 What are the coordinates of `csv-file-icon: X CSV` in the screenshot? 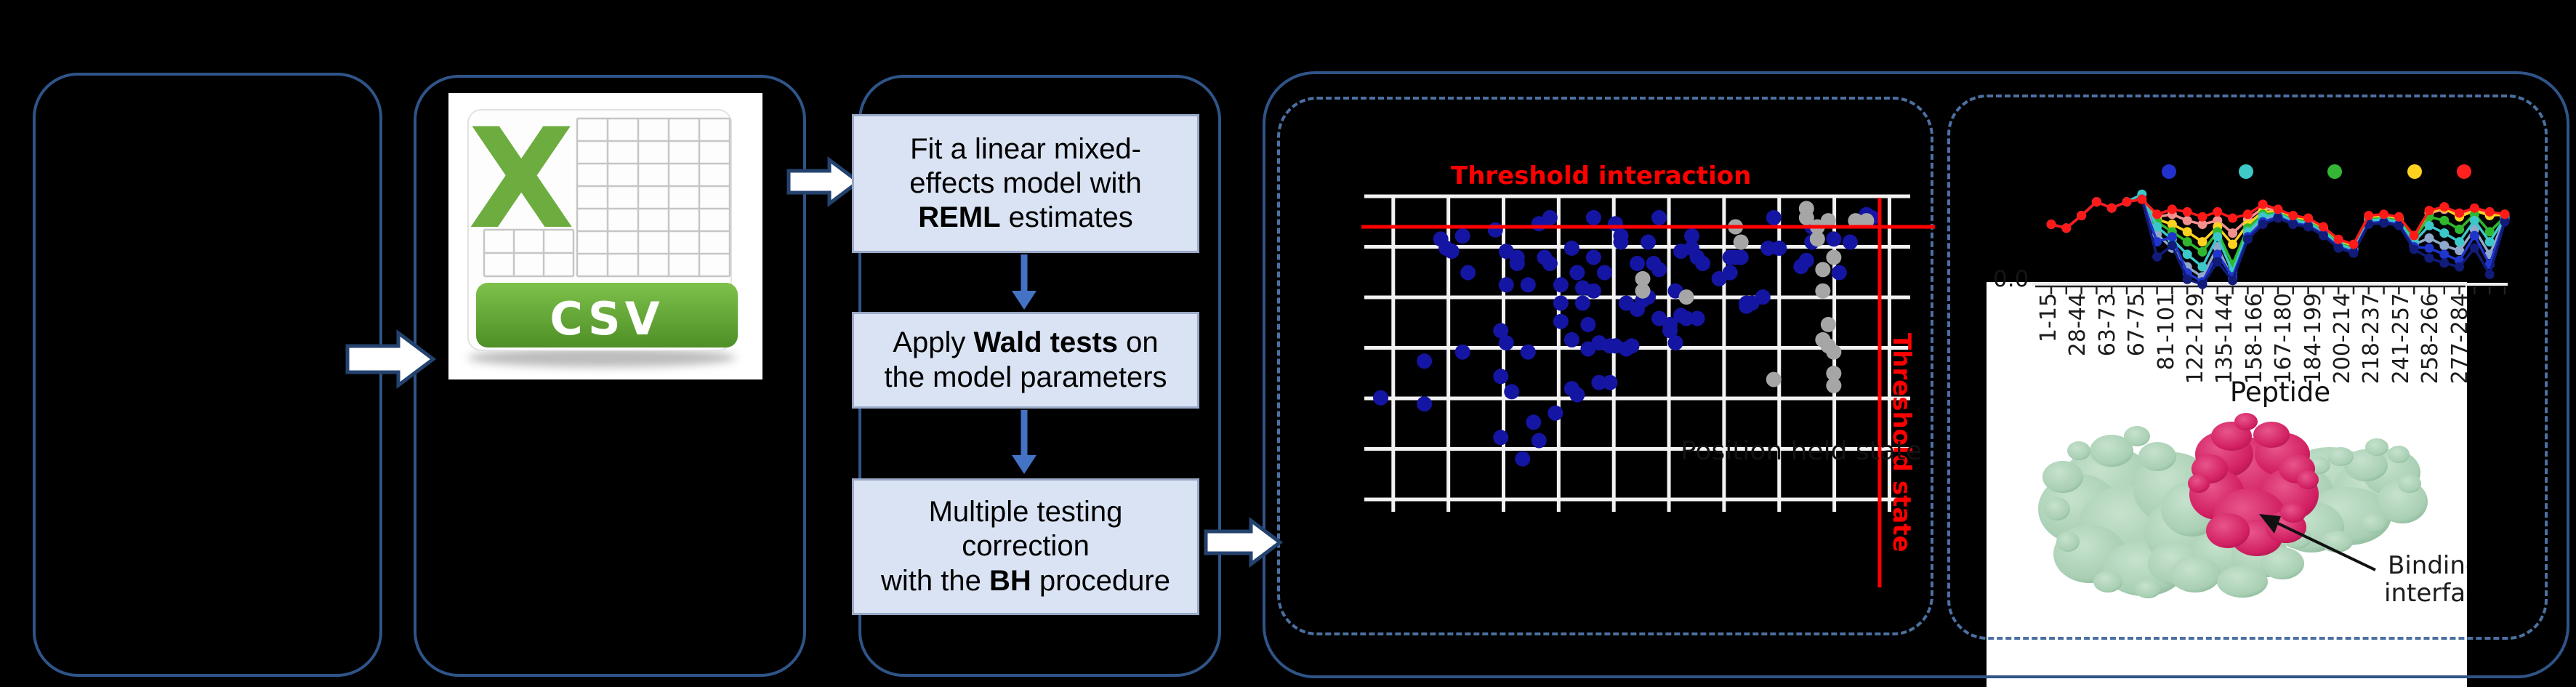 It's located at (605, 236).